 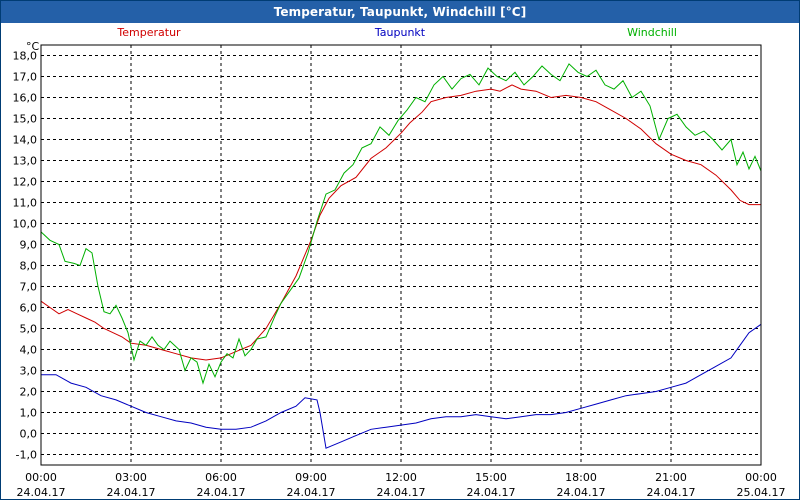 What do you see at coordinates (25, 182) in the screenshot?
I see `y-tick-label: 12,0` at bounding box center [25, 182].